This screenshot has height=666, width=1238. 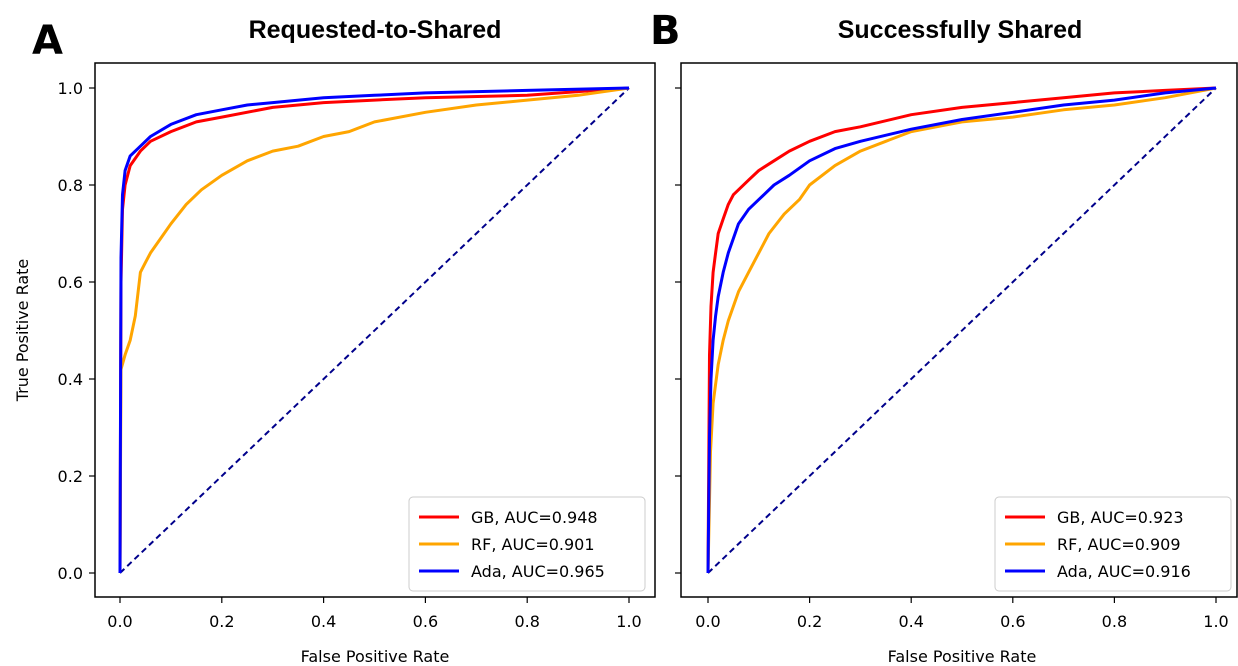 I want to click on panel-a-x-axis-label: False Positive Rate, so click(x=375, y=656).